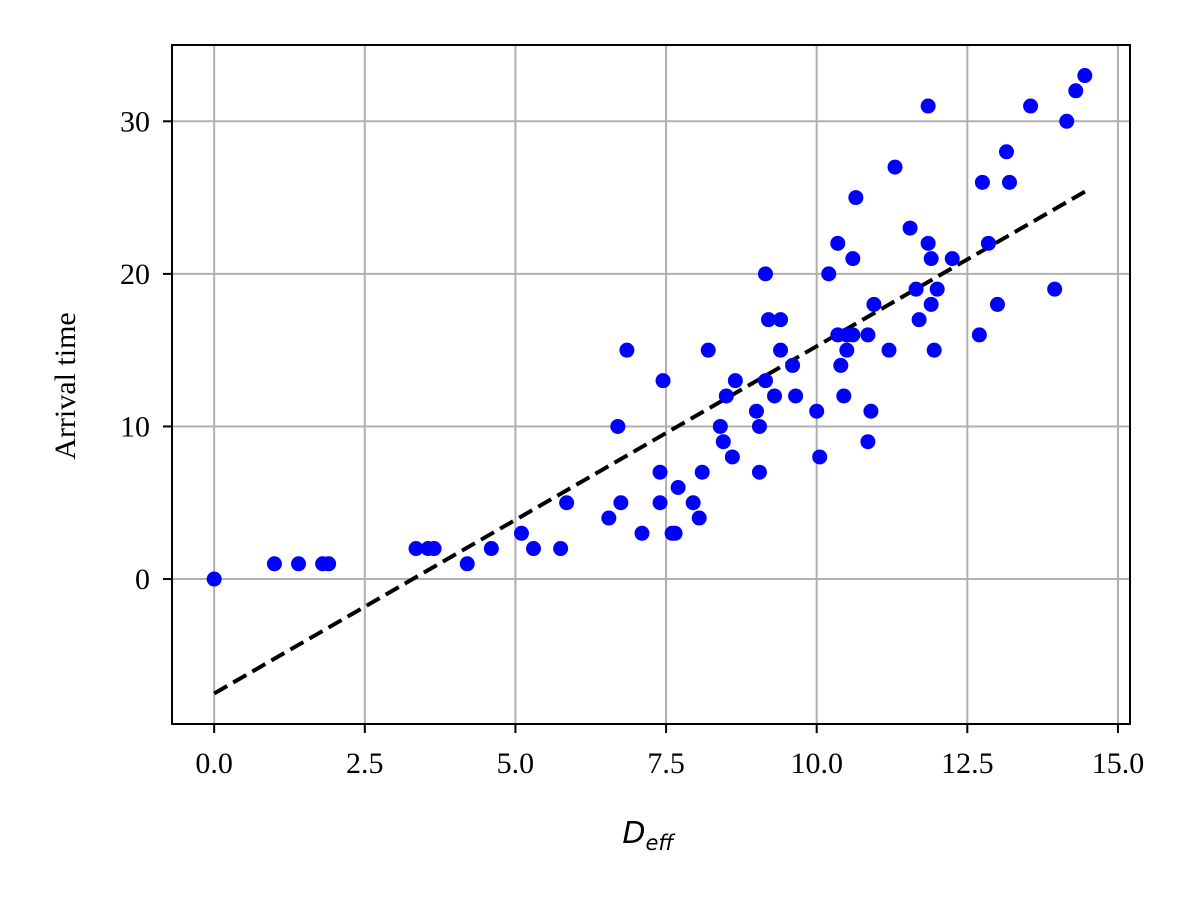  What do you see at coordinates (661, 843) in the screenshot?
I see `x-axis-label-subscript: eff` at bounding box center [661, 843].